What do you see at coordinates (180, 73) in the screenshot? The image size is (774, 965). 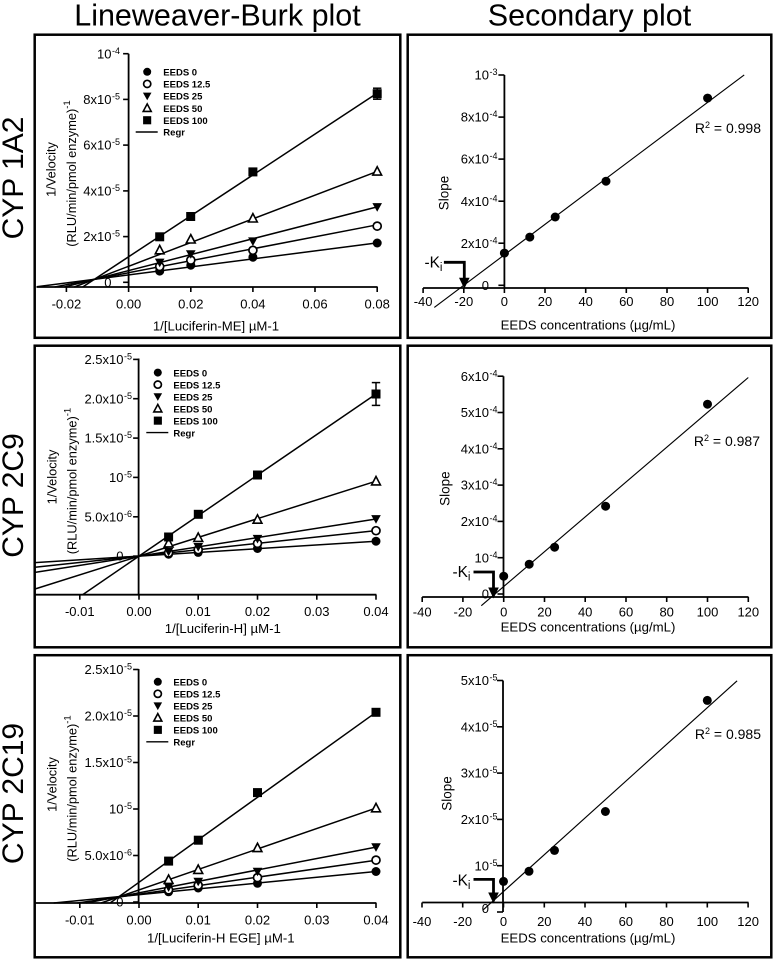 I see `svg-text: EEDS 0` at bounding box center [180, 73].